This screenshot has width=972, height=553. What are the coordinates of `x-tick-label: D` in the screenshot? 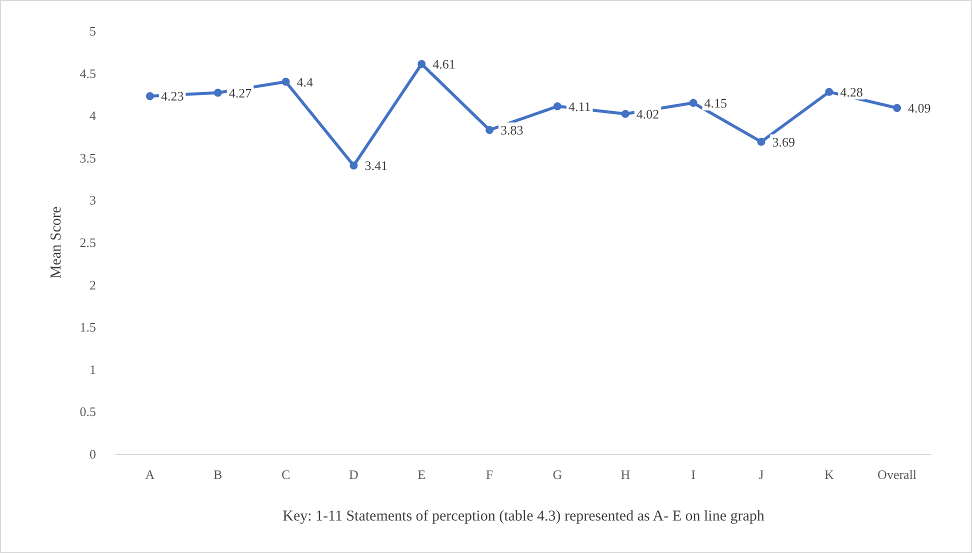 It's located at (353, 474).